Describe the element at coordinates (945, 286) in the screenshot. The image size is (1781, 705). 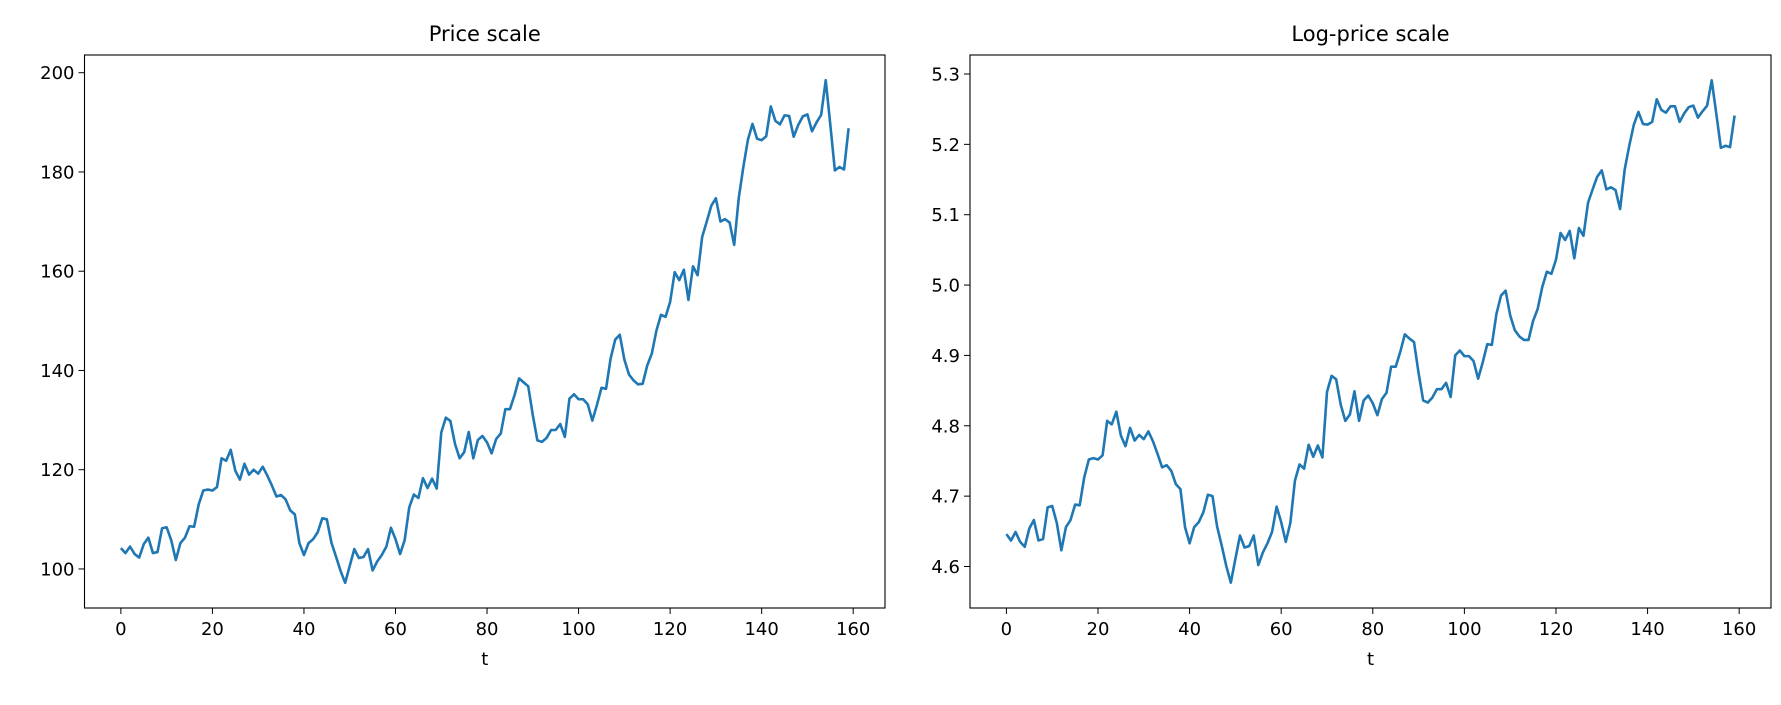
I see `y-tick-label: 5.0` at that location.